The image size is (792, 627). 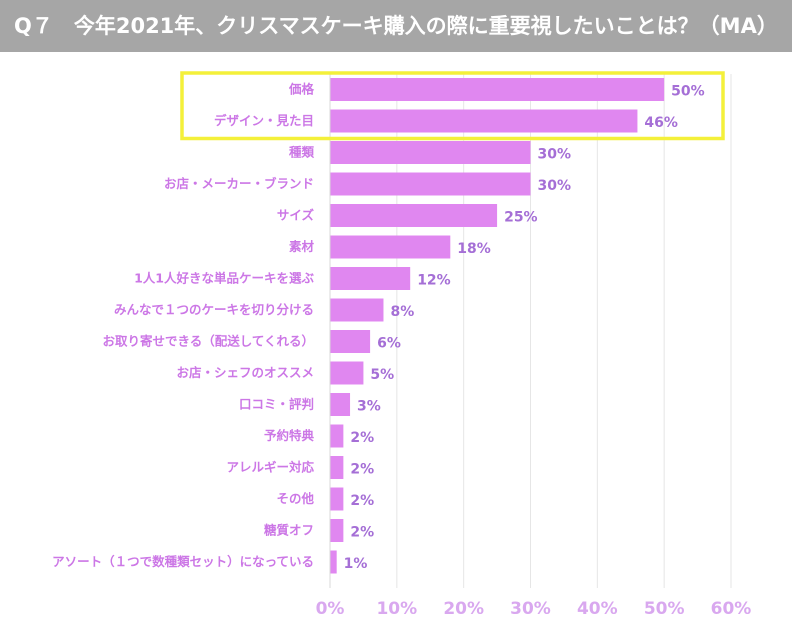 What do you see at coordinates (369, 407) in the screenshot?
I see `value-label: 3%` at bounding box center [369, 407].